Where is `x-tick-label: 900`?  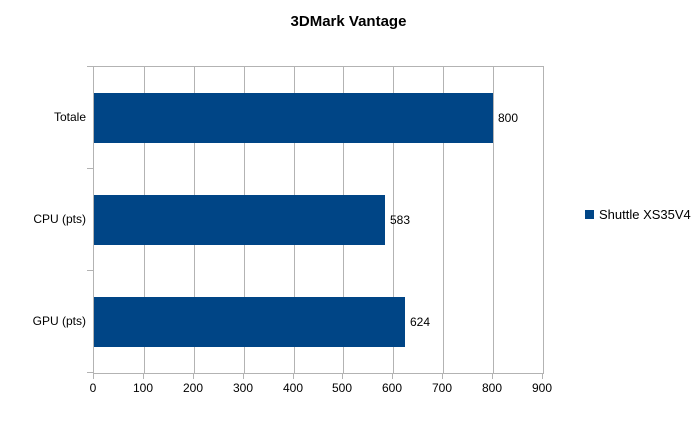 x-tick-label: 900 is located at coordinates (542, 388).